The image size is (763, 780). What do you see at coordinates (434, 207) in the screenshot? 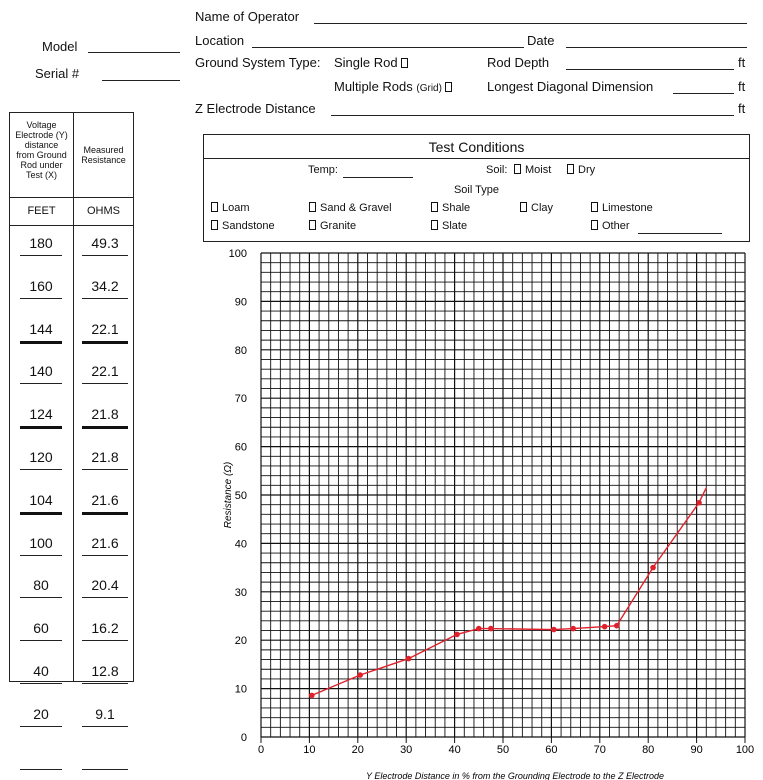
I see `shale-checkbox` at bounding box center [434, 207].